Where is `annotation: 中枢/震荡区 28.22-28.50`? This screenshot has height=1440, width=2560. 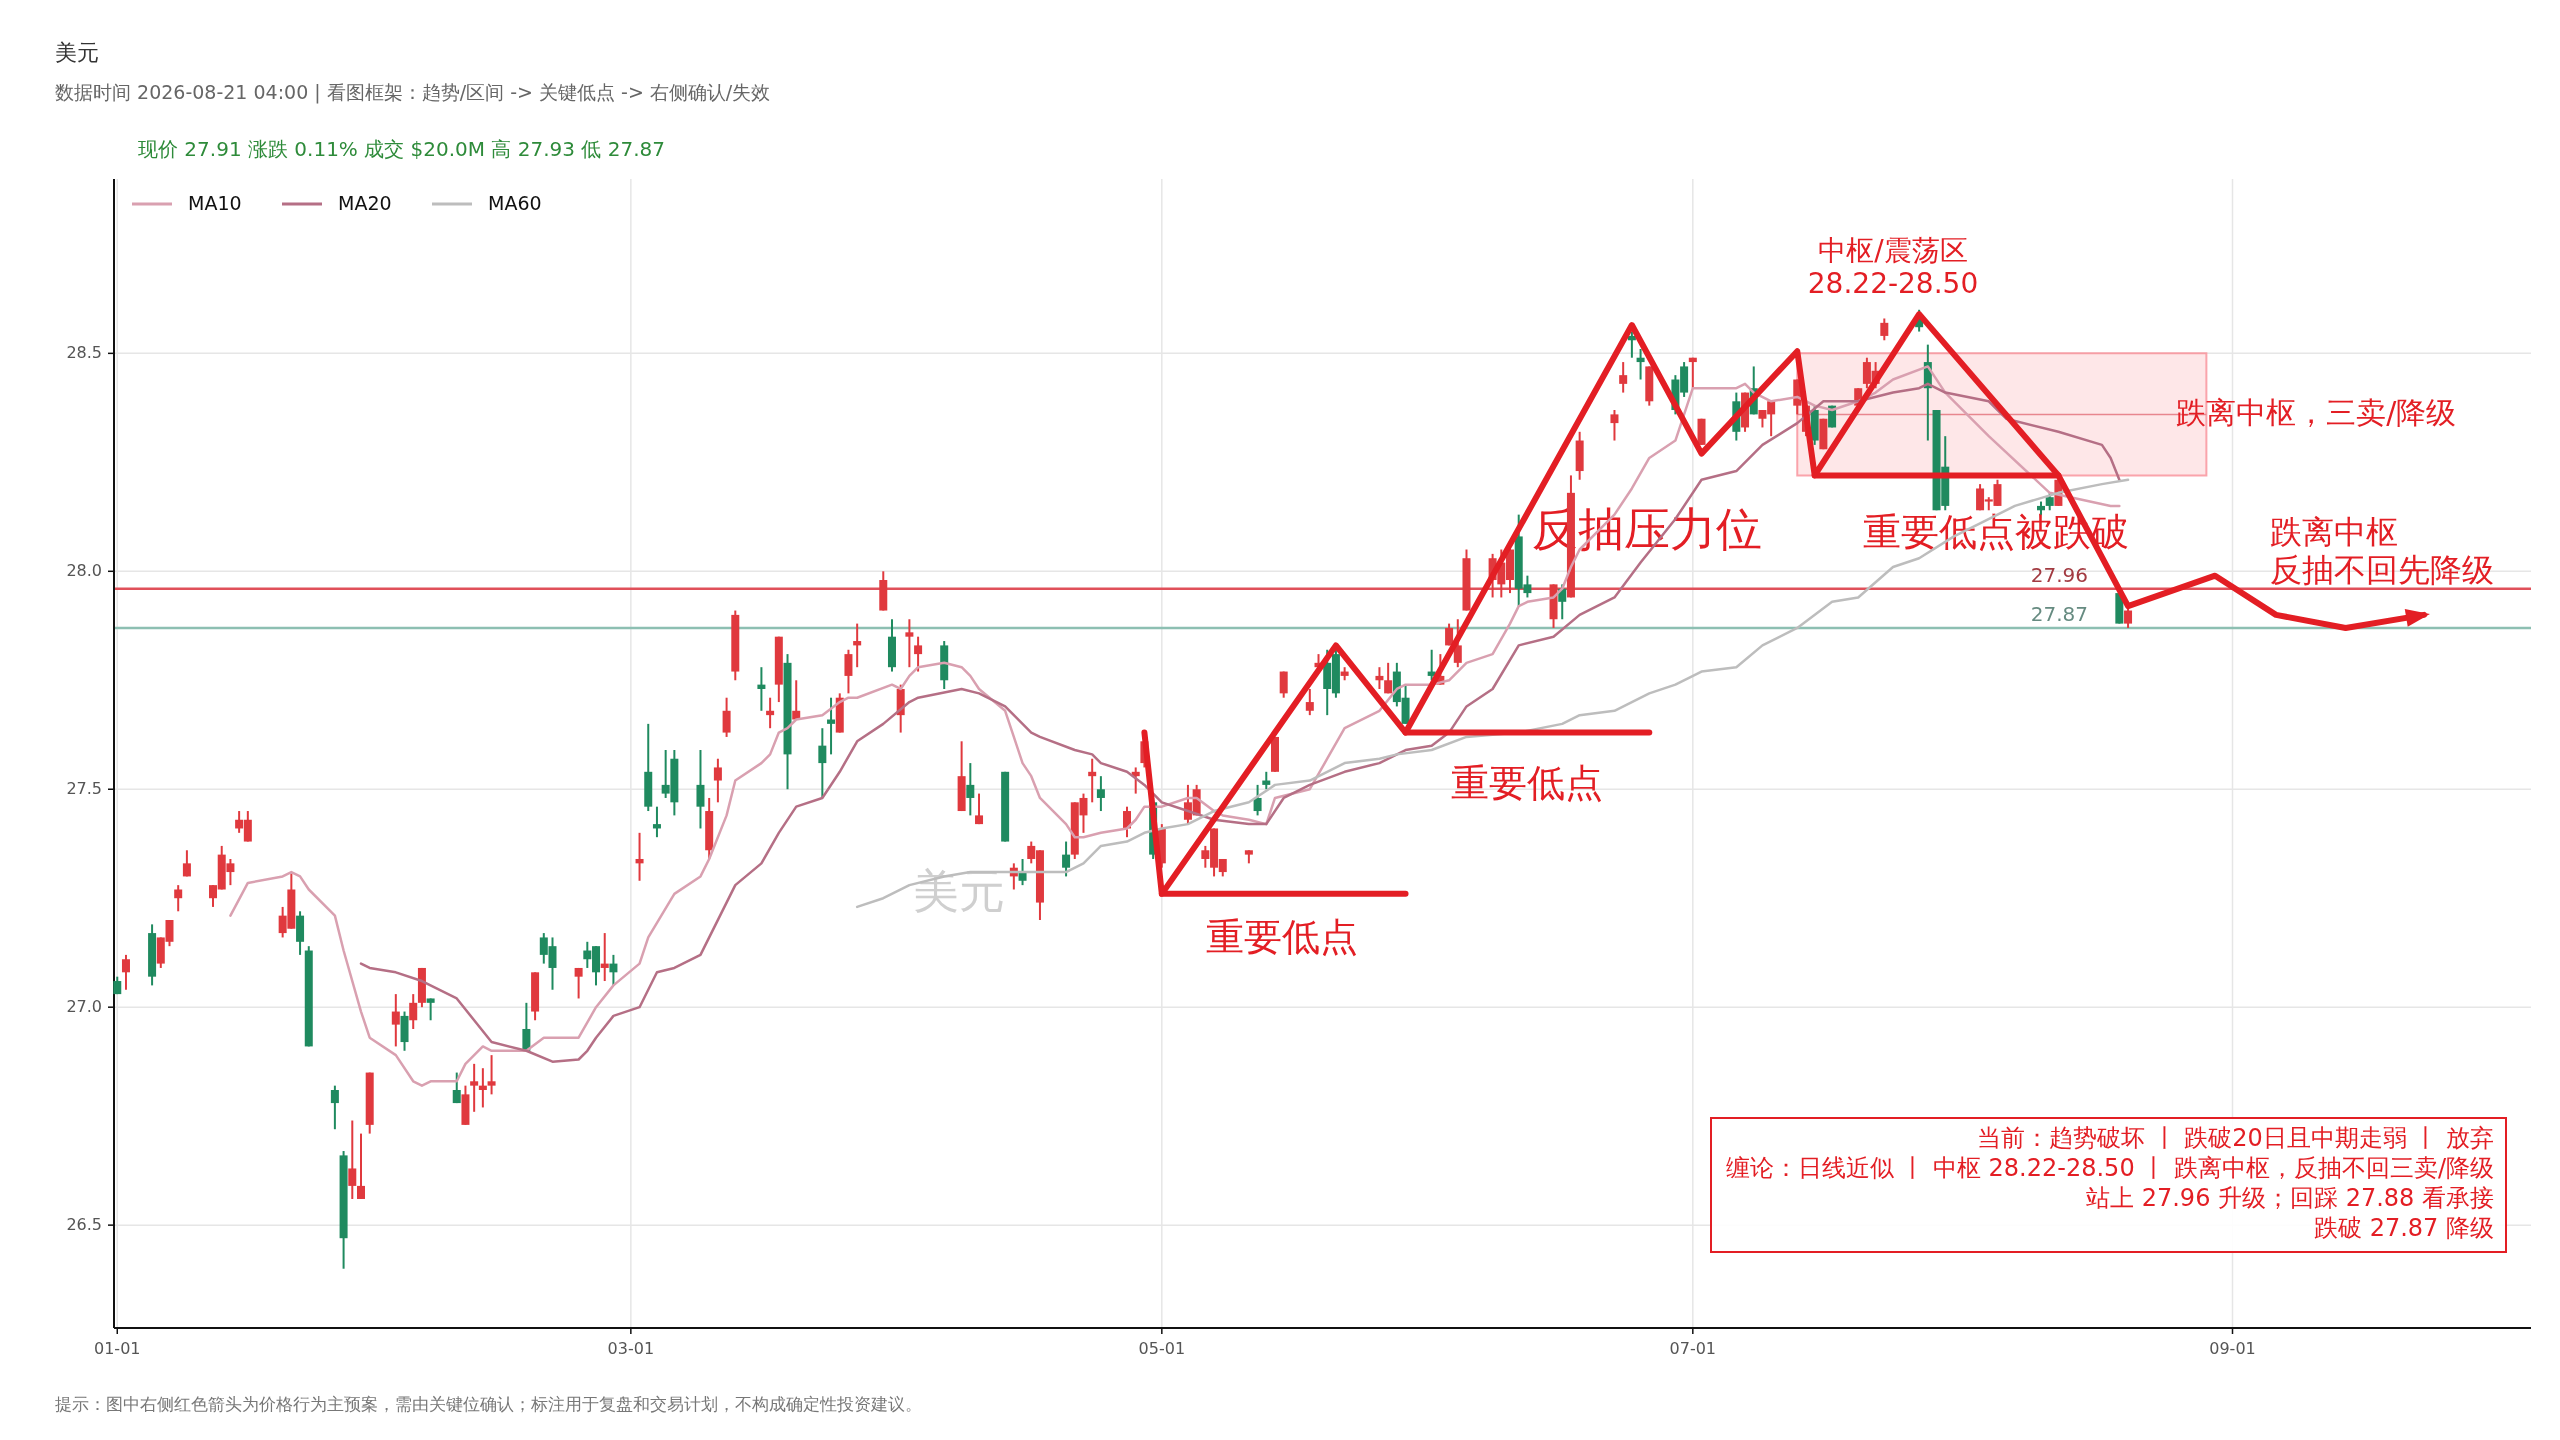
annotation: 中枢/震荡区 28.22-28.50 is located at coordinates (1893, 267).